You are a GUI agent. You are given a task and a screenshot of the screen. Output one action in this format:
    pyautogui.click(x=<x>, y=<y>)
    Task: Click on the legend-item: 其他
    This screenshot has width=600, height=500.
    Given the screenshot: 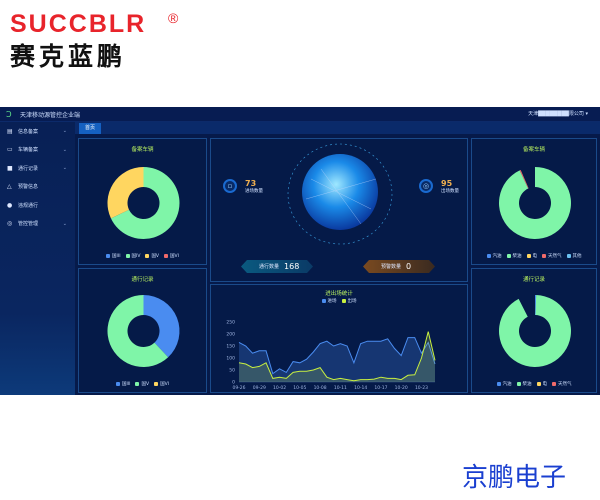 What is the action you would take?
    pyautogui.click(x=574, y=256)
    